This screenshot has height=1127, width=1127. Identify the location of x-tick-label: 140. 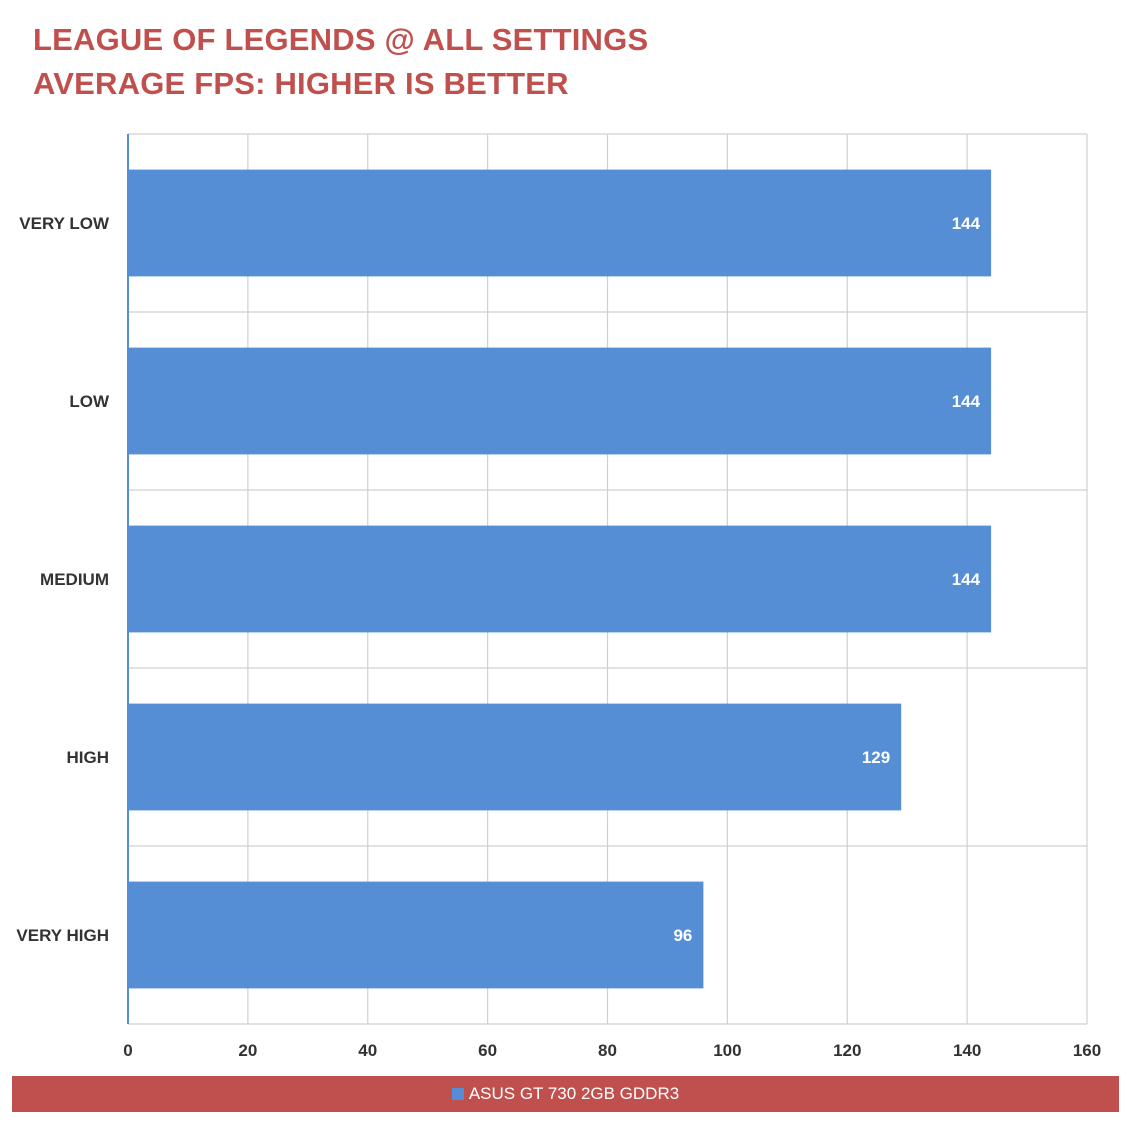
(967, 1050).